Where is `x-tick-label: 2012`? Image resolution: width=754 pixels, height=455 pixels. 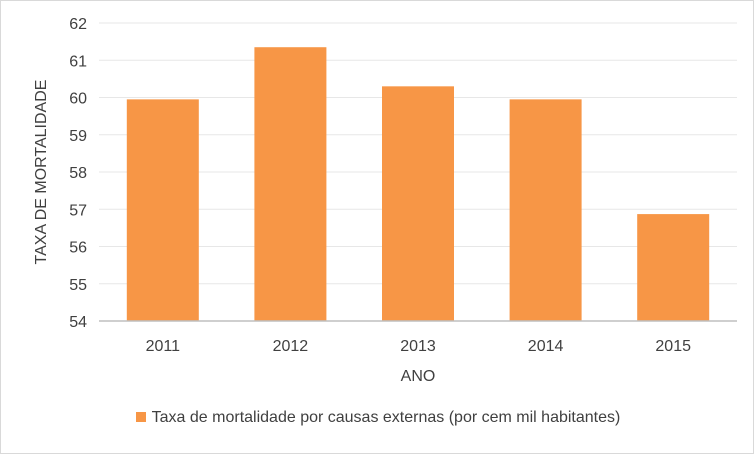 x-tick-label: 2012 is located at coordinates (291, 346).